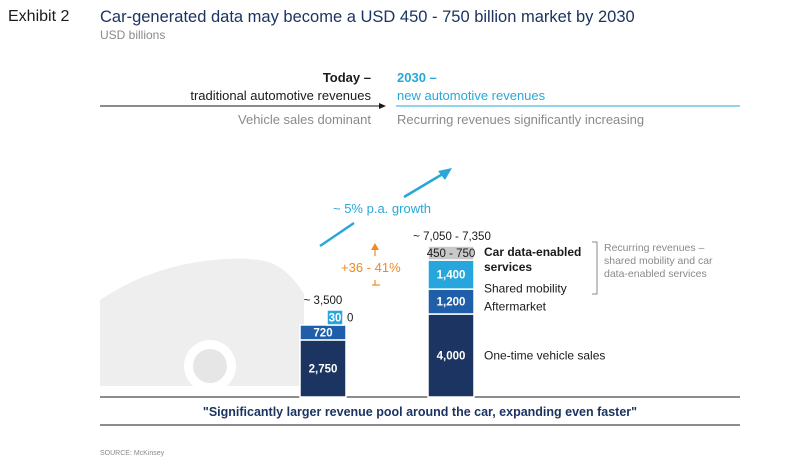 This screenshot has height=457, width=785. What do you see at coordinates (323, 369) in the screenshot?
I see `value-label-0-0: 2,750` at bounding box center [323, 369].